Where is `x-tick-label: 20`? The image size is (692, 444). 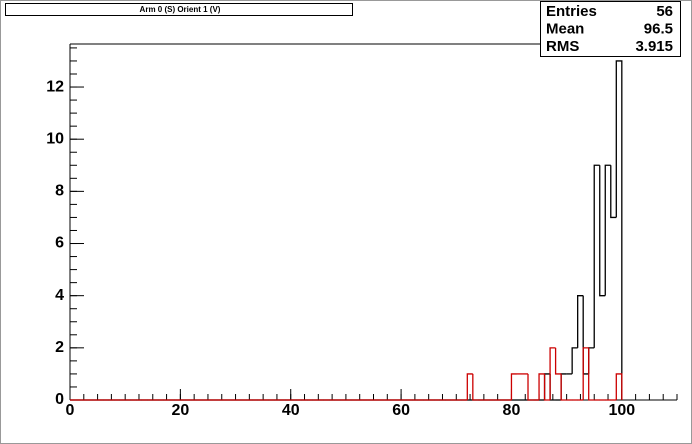
x-tick-label: 20 is located at coordinates (180, 410).